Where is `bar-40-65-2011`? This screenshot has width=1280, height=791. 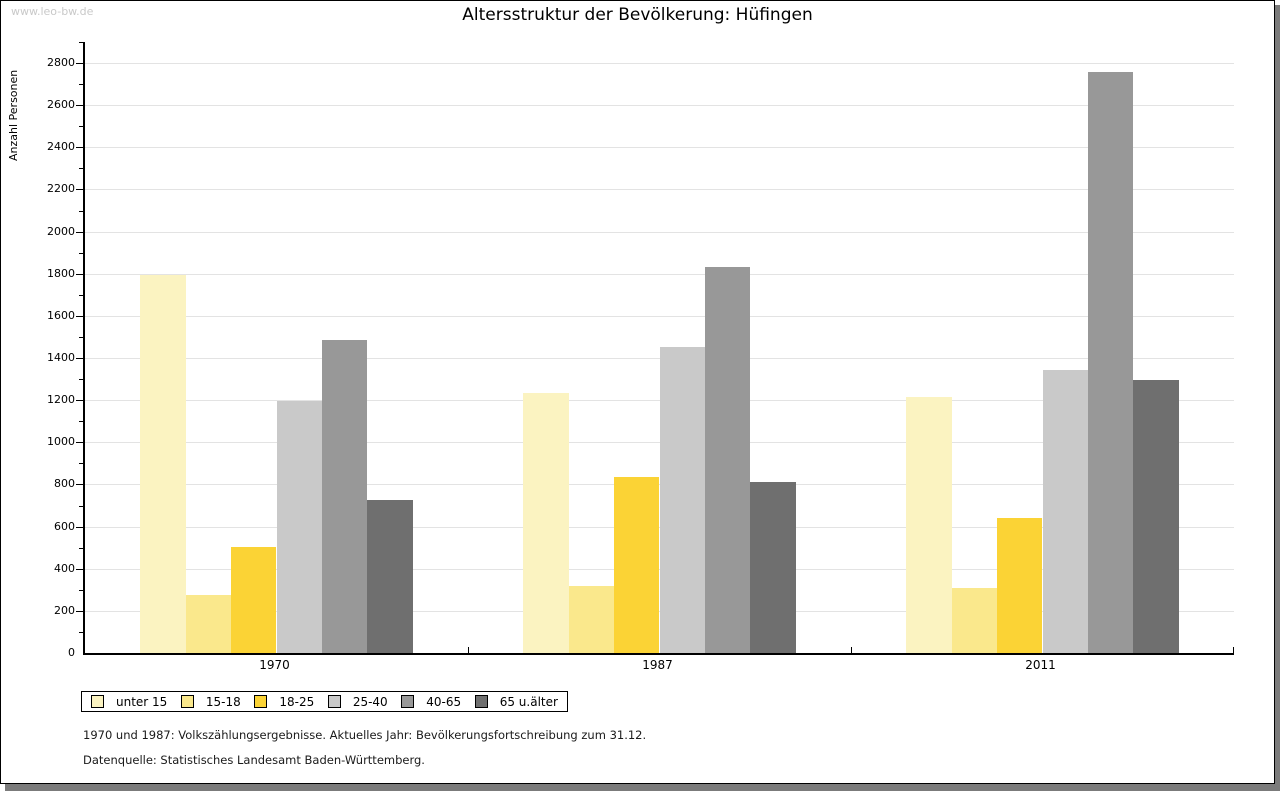
bar-40-65-2011 is located at coordinates (1110, 362).